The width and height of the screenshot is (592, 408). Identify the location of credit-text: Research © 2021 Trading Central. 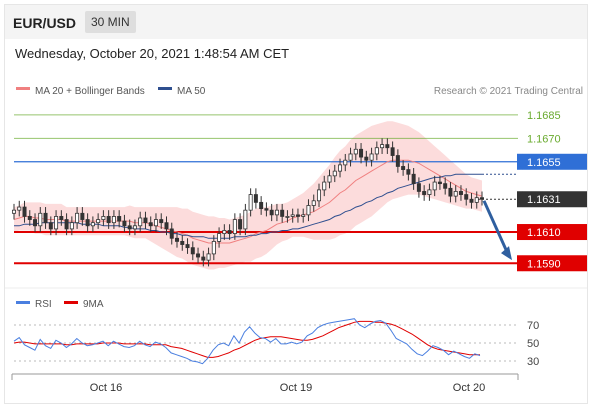
(508, 91).